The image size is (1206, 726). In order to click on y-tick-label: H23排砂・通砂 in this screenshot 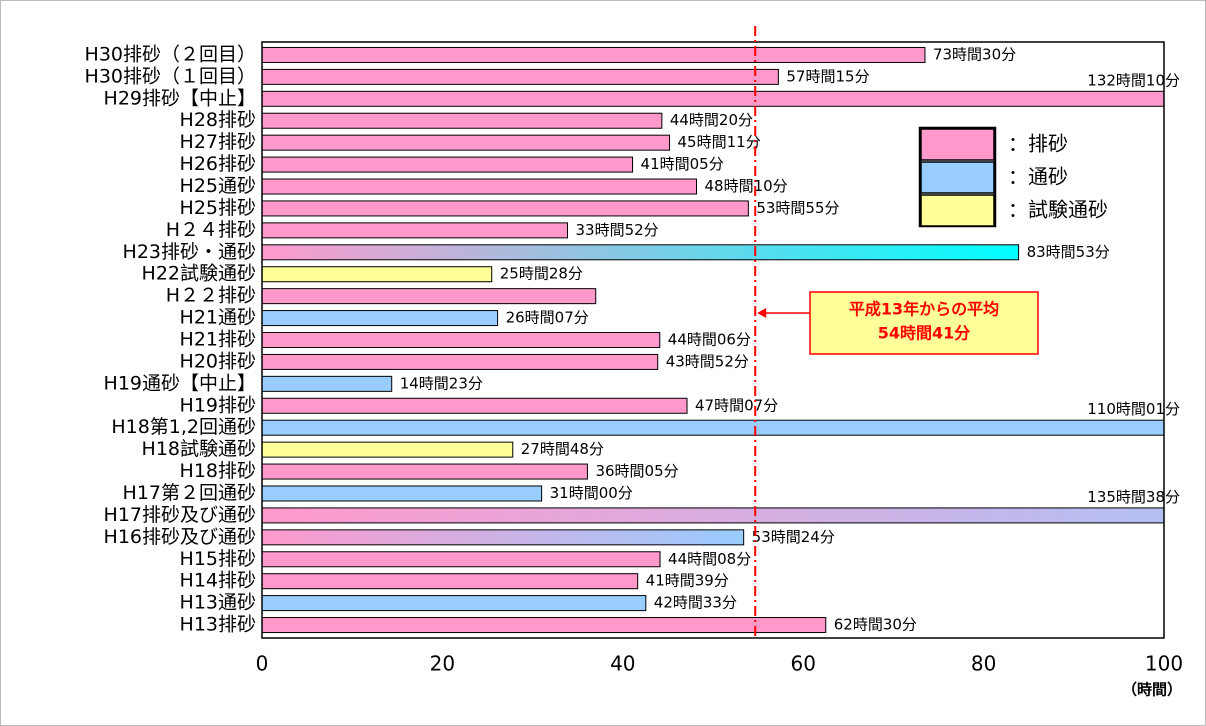, I will do `click(189, 252)`.